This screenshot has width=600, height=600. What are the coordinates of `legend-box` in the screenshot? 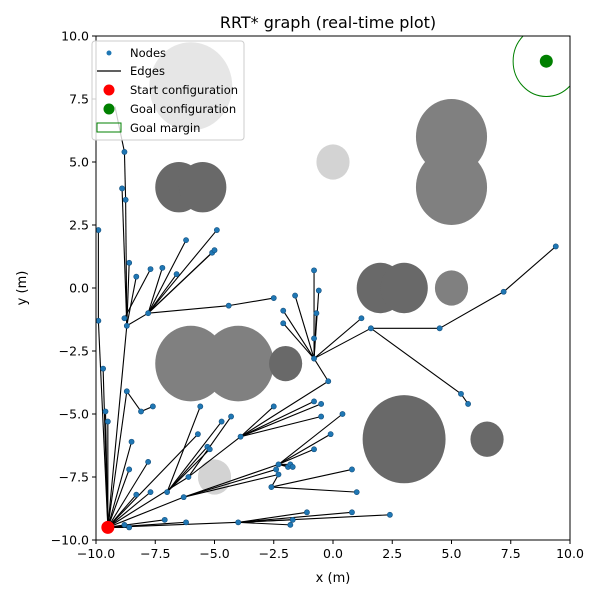 It's located at (168, 90).